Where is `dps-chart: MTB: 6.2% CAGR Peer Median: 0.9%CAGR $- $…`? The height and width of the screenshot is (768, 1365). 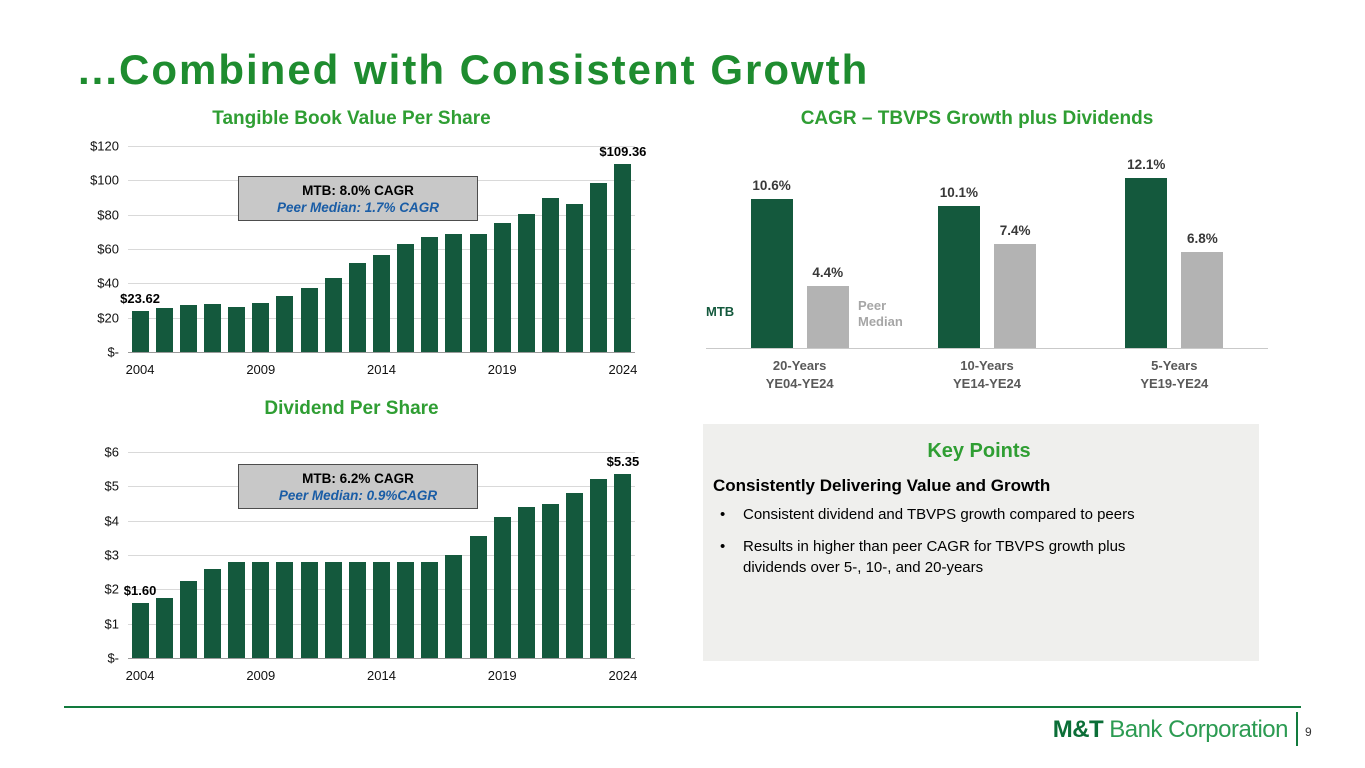
dps-chart: MTB: 6.2% CAGR Peer Median: 0.9%CAGR $- $… is located at coordinates (372, 564).